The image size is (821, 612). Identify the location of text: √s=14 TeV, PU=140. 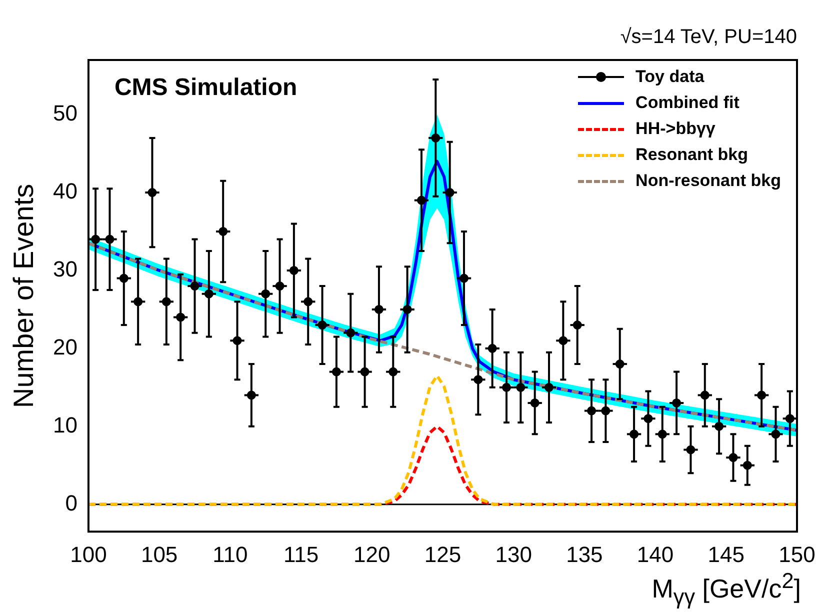
(708, 37).